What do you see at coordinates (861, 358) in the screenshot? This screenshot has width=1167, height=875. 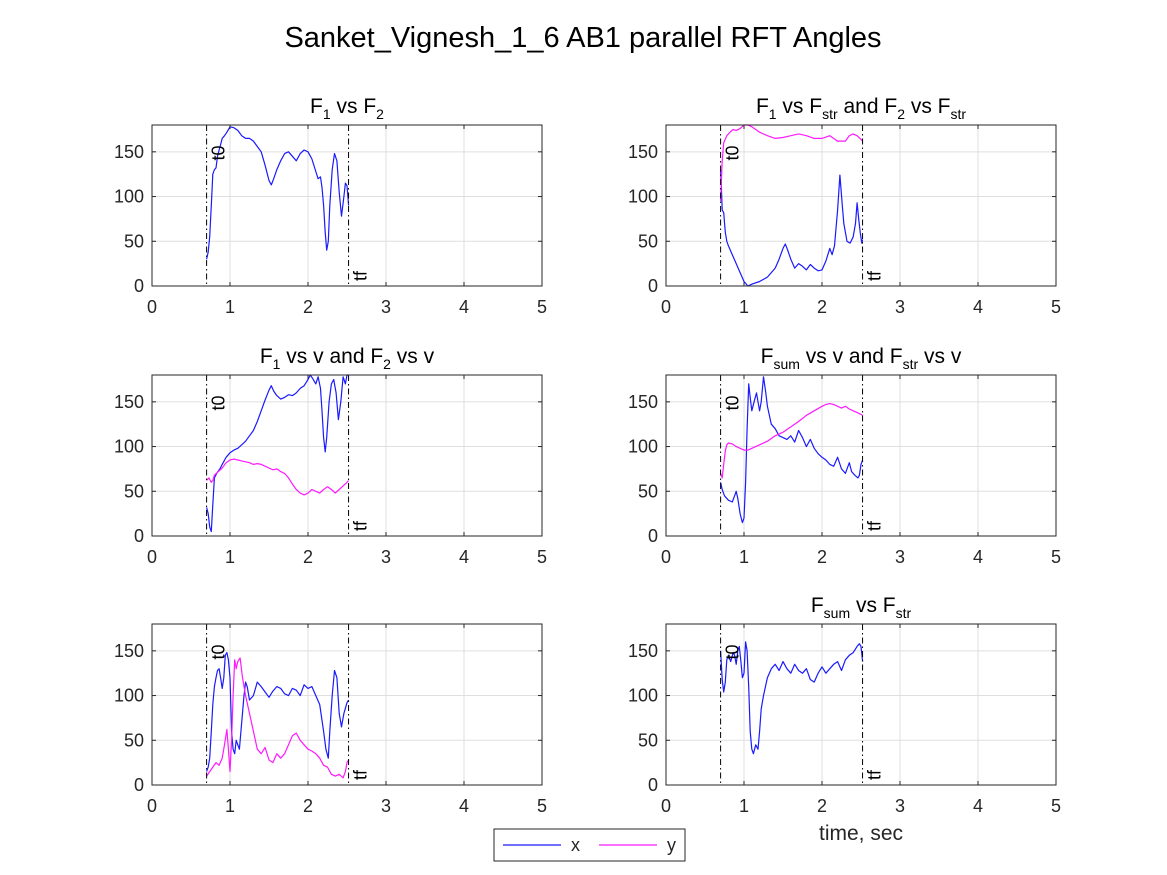 I see `subplot-title: Fsum​ vs v and Fstr​ vs v` at bounding box center [861, 358].